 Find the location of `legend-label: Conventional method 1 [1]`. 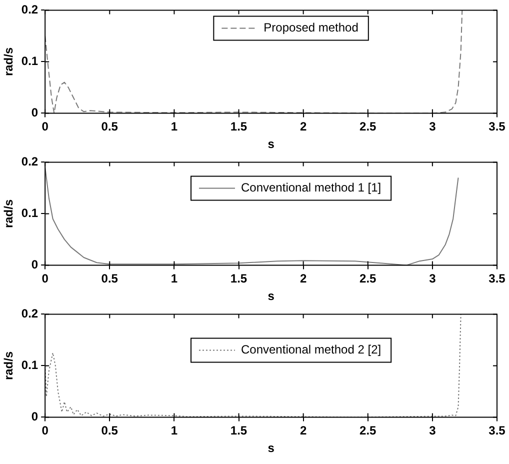

legend-label: Conventional method 1 [1] is located at coordinates (311, 187).